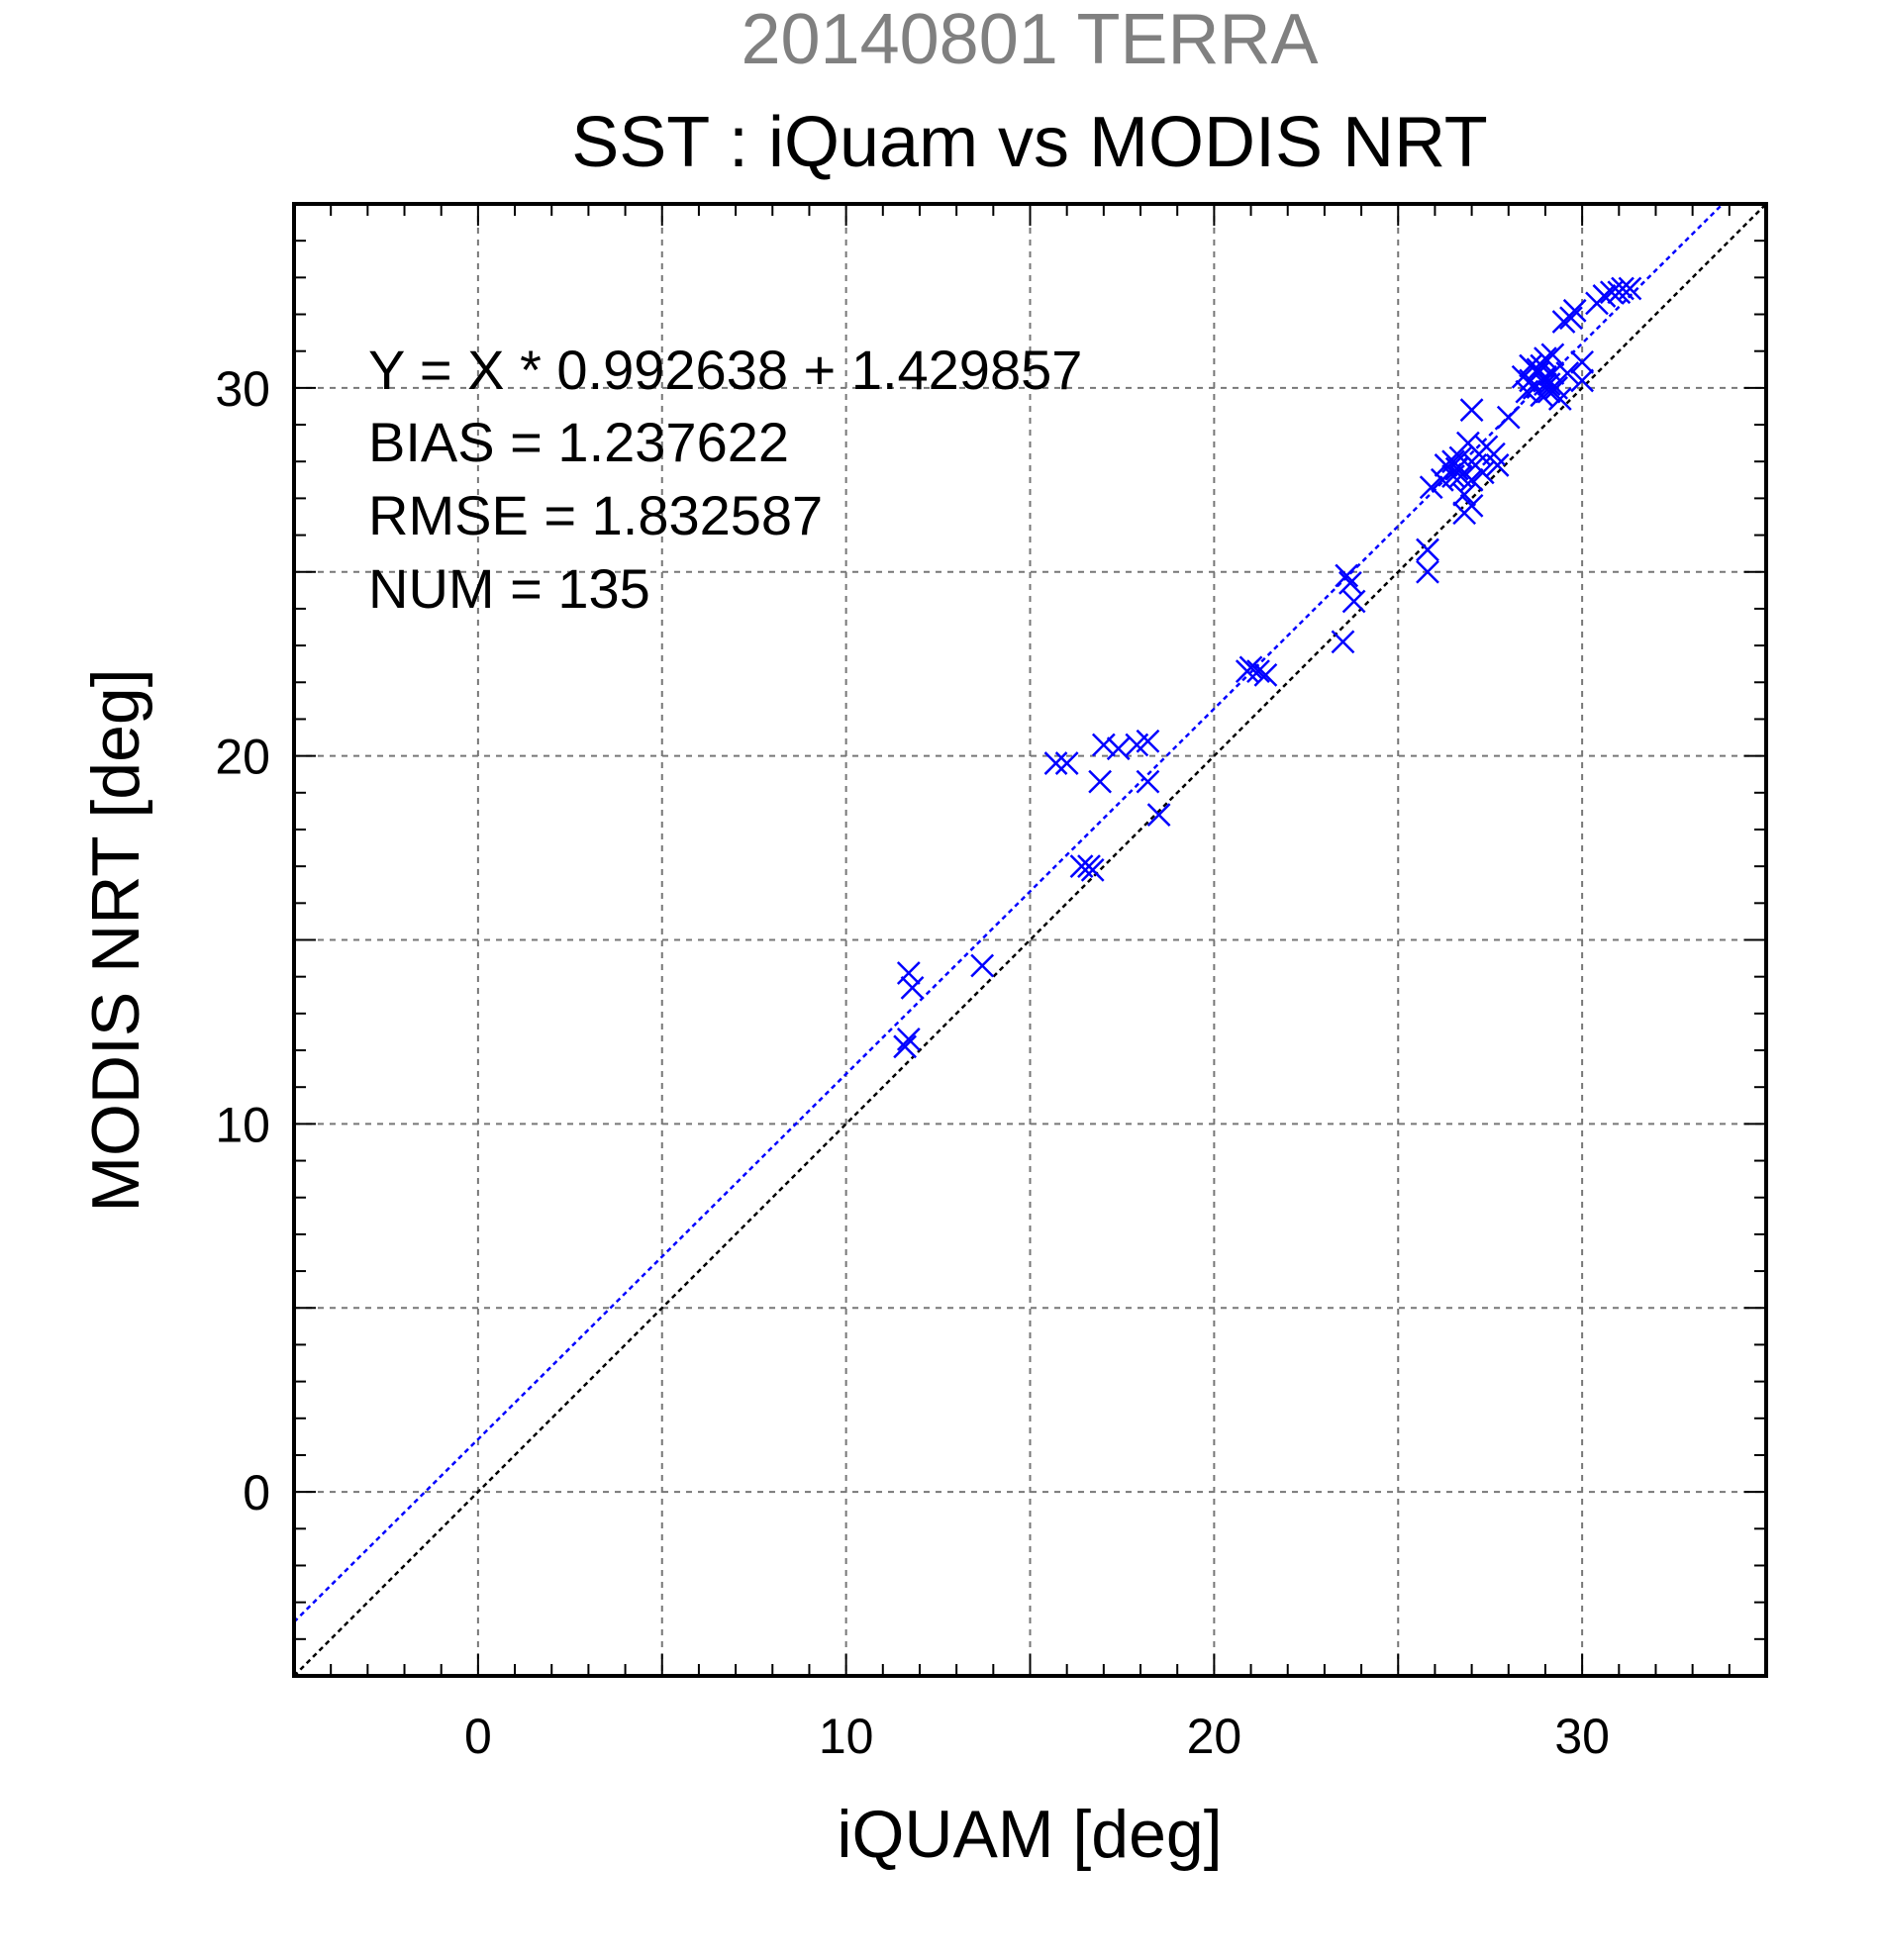  I want to click on y-tick-label: 0, so click(256, 1492).